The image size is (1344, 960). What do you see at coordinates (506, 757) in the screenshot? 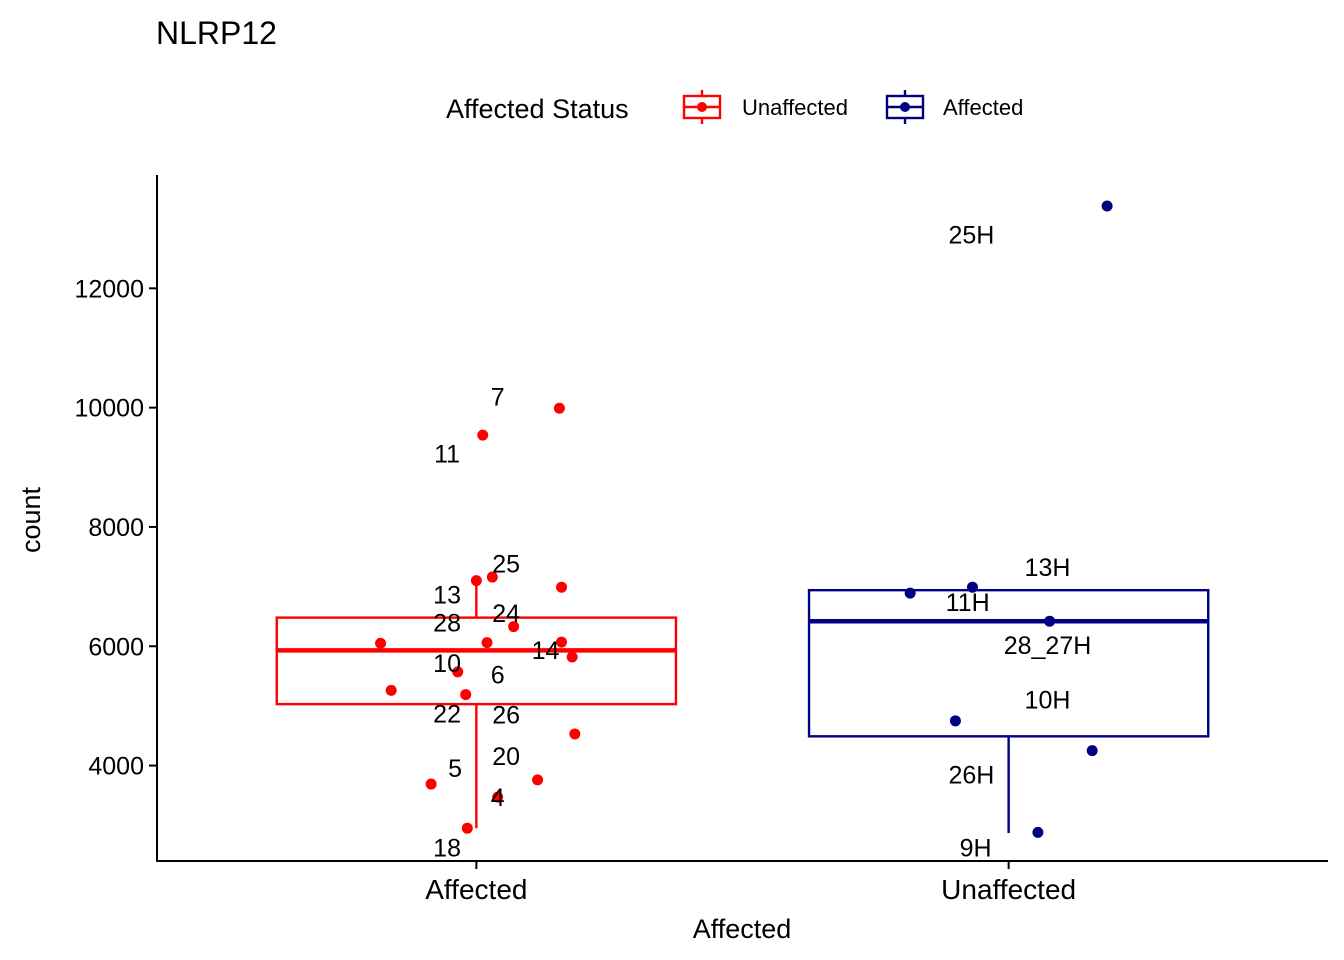
I see `point-label: 20` at bounding box center [506, 757].